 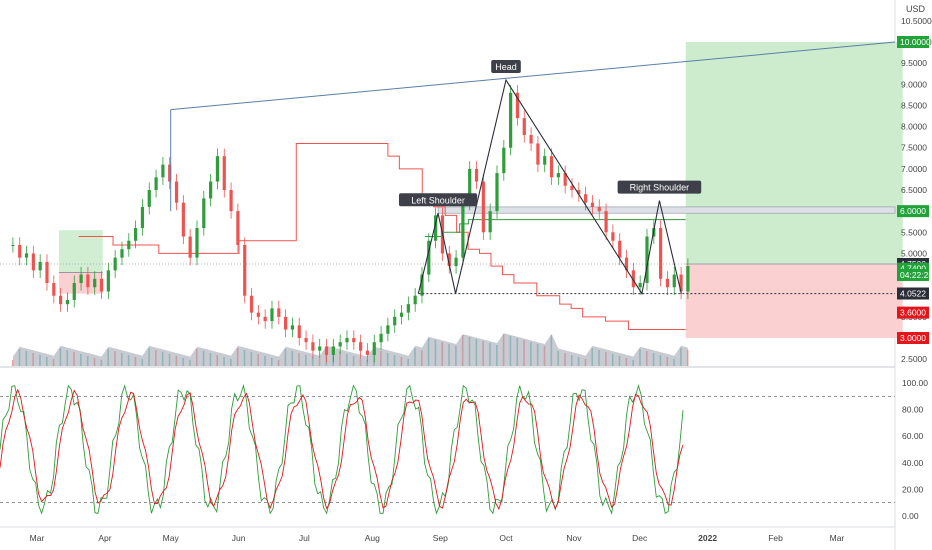 What do you see at coordinates (913, 463) in the screenshot?
I see `oscillator-tick: 40.00` at bounding box center [913, 463].